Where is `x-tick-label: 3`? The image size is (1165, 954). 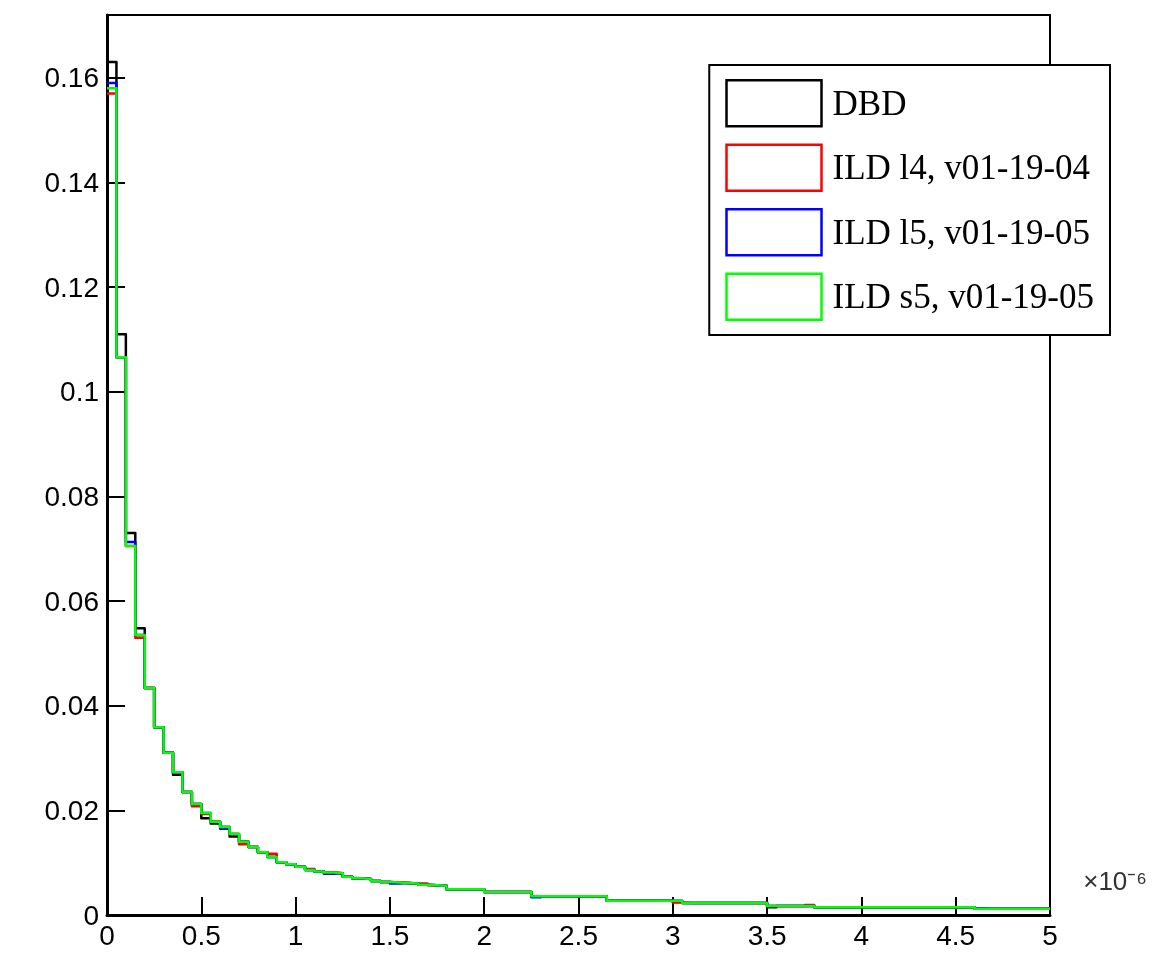 x-tick-label: 3 is located at coordinates (673, 935).